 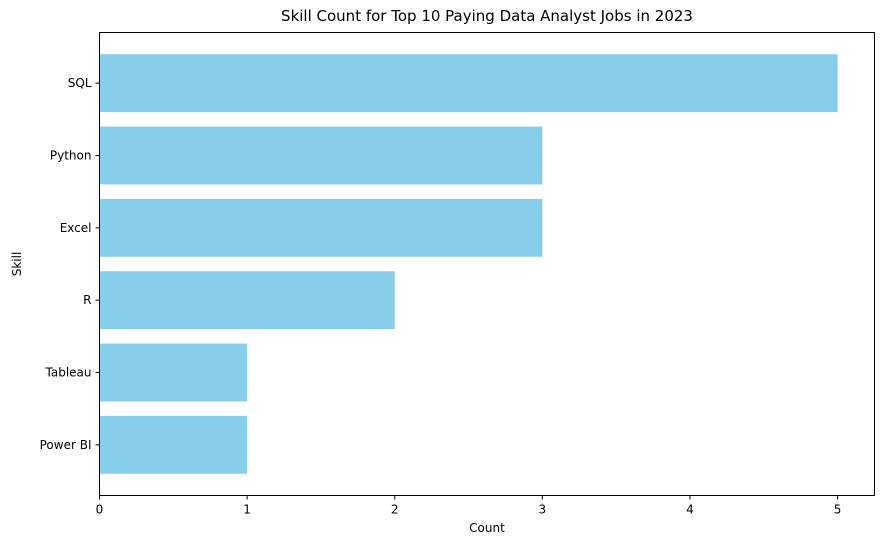 What do you see at coordinates (71, 155) in the screenshot?
I see `y-tick-label: Python` at bounding box center [71, 155].